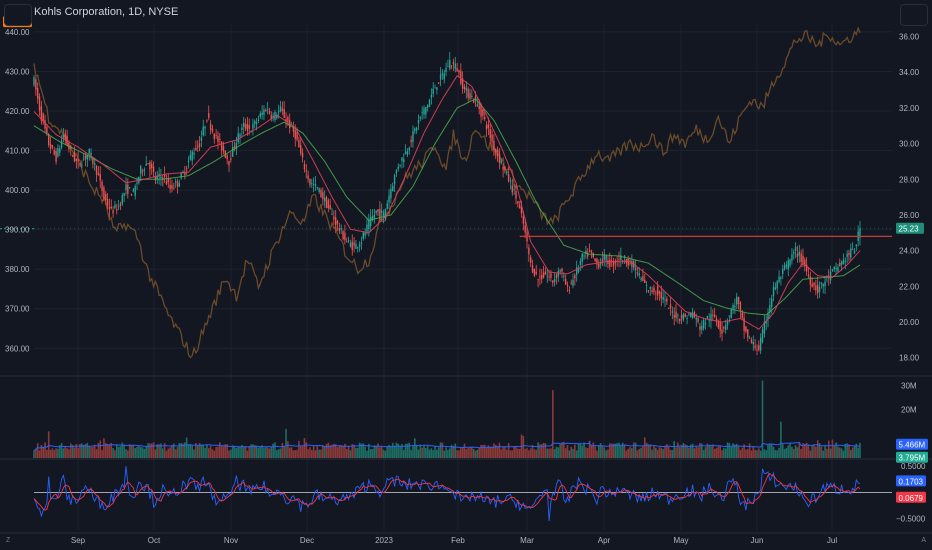  What do you see at coordinates (446, 232) in the screenshot?
I see `horizontal-level-line` at bounding box center [446, 232].